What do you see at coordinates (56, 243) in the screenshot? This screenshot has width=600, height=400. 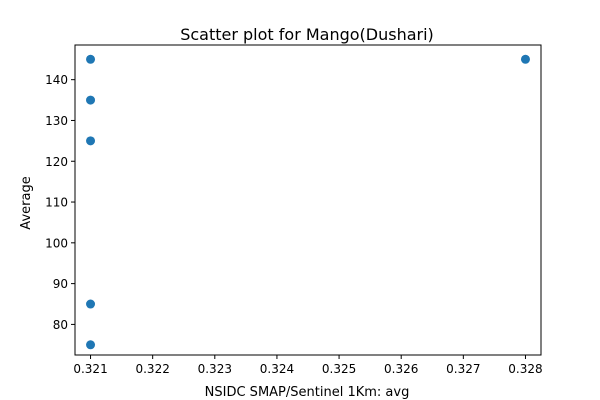 I see `y-tick-label: 100` at bounding box center [56, 243].